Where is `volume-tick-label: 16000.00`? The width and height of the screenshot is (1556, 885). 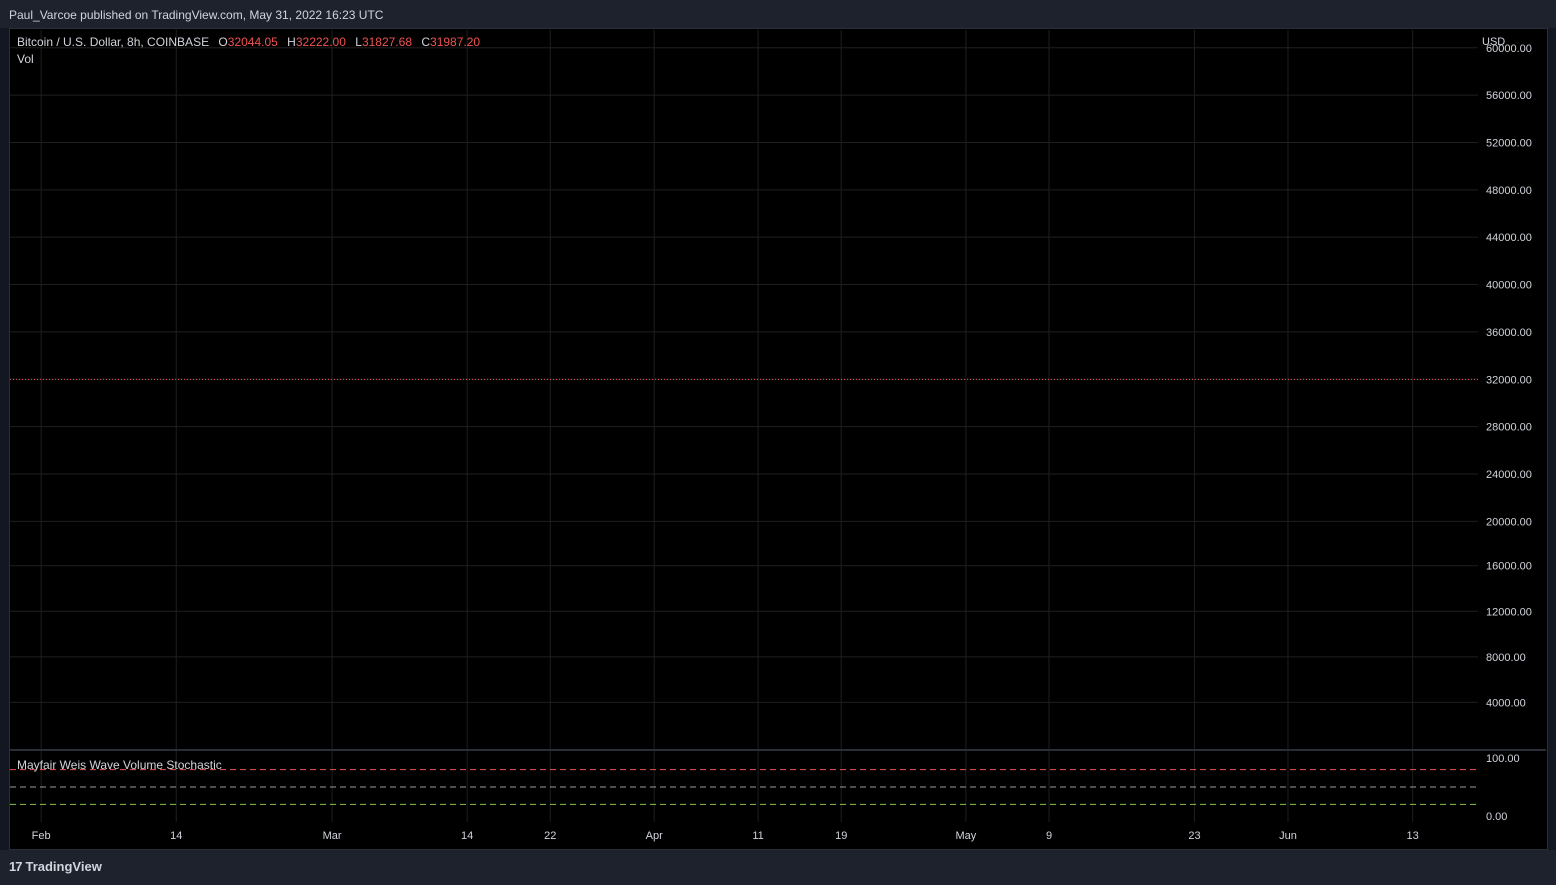 volume-tick-label: 16000.00 is located at coordinates (1509, 567).